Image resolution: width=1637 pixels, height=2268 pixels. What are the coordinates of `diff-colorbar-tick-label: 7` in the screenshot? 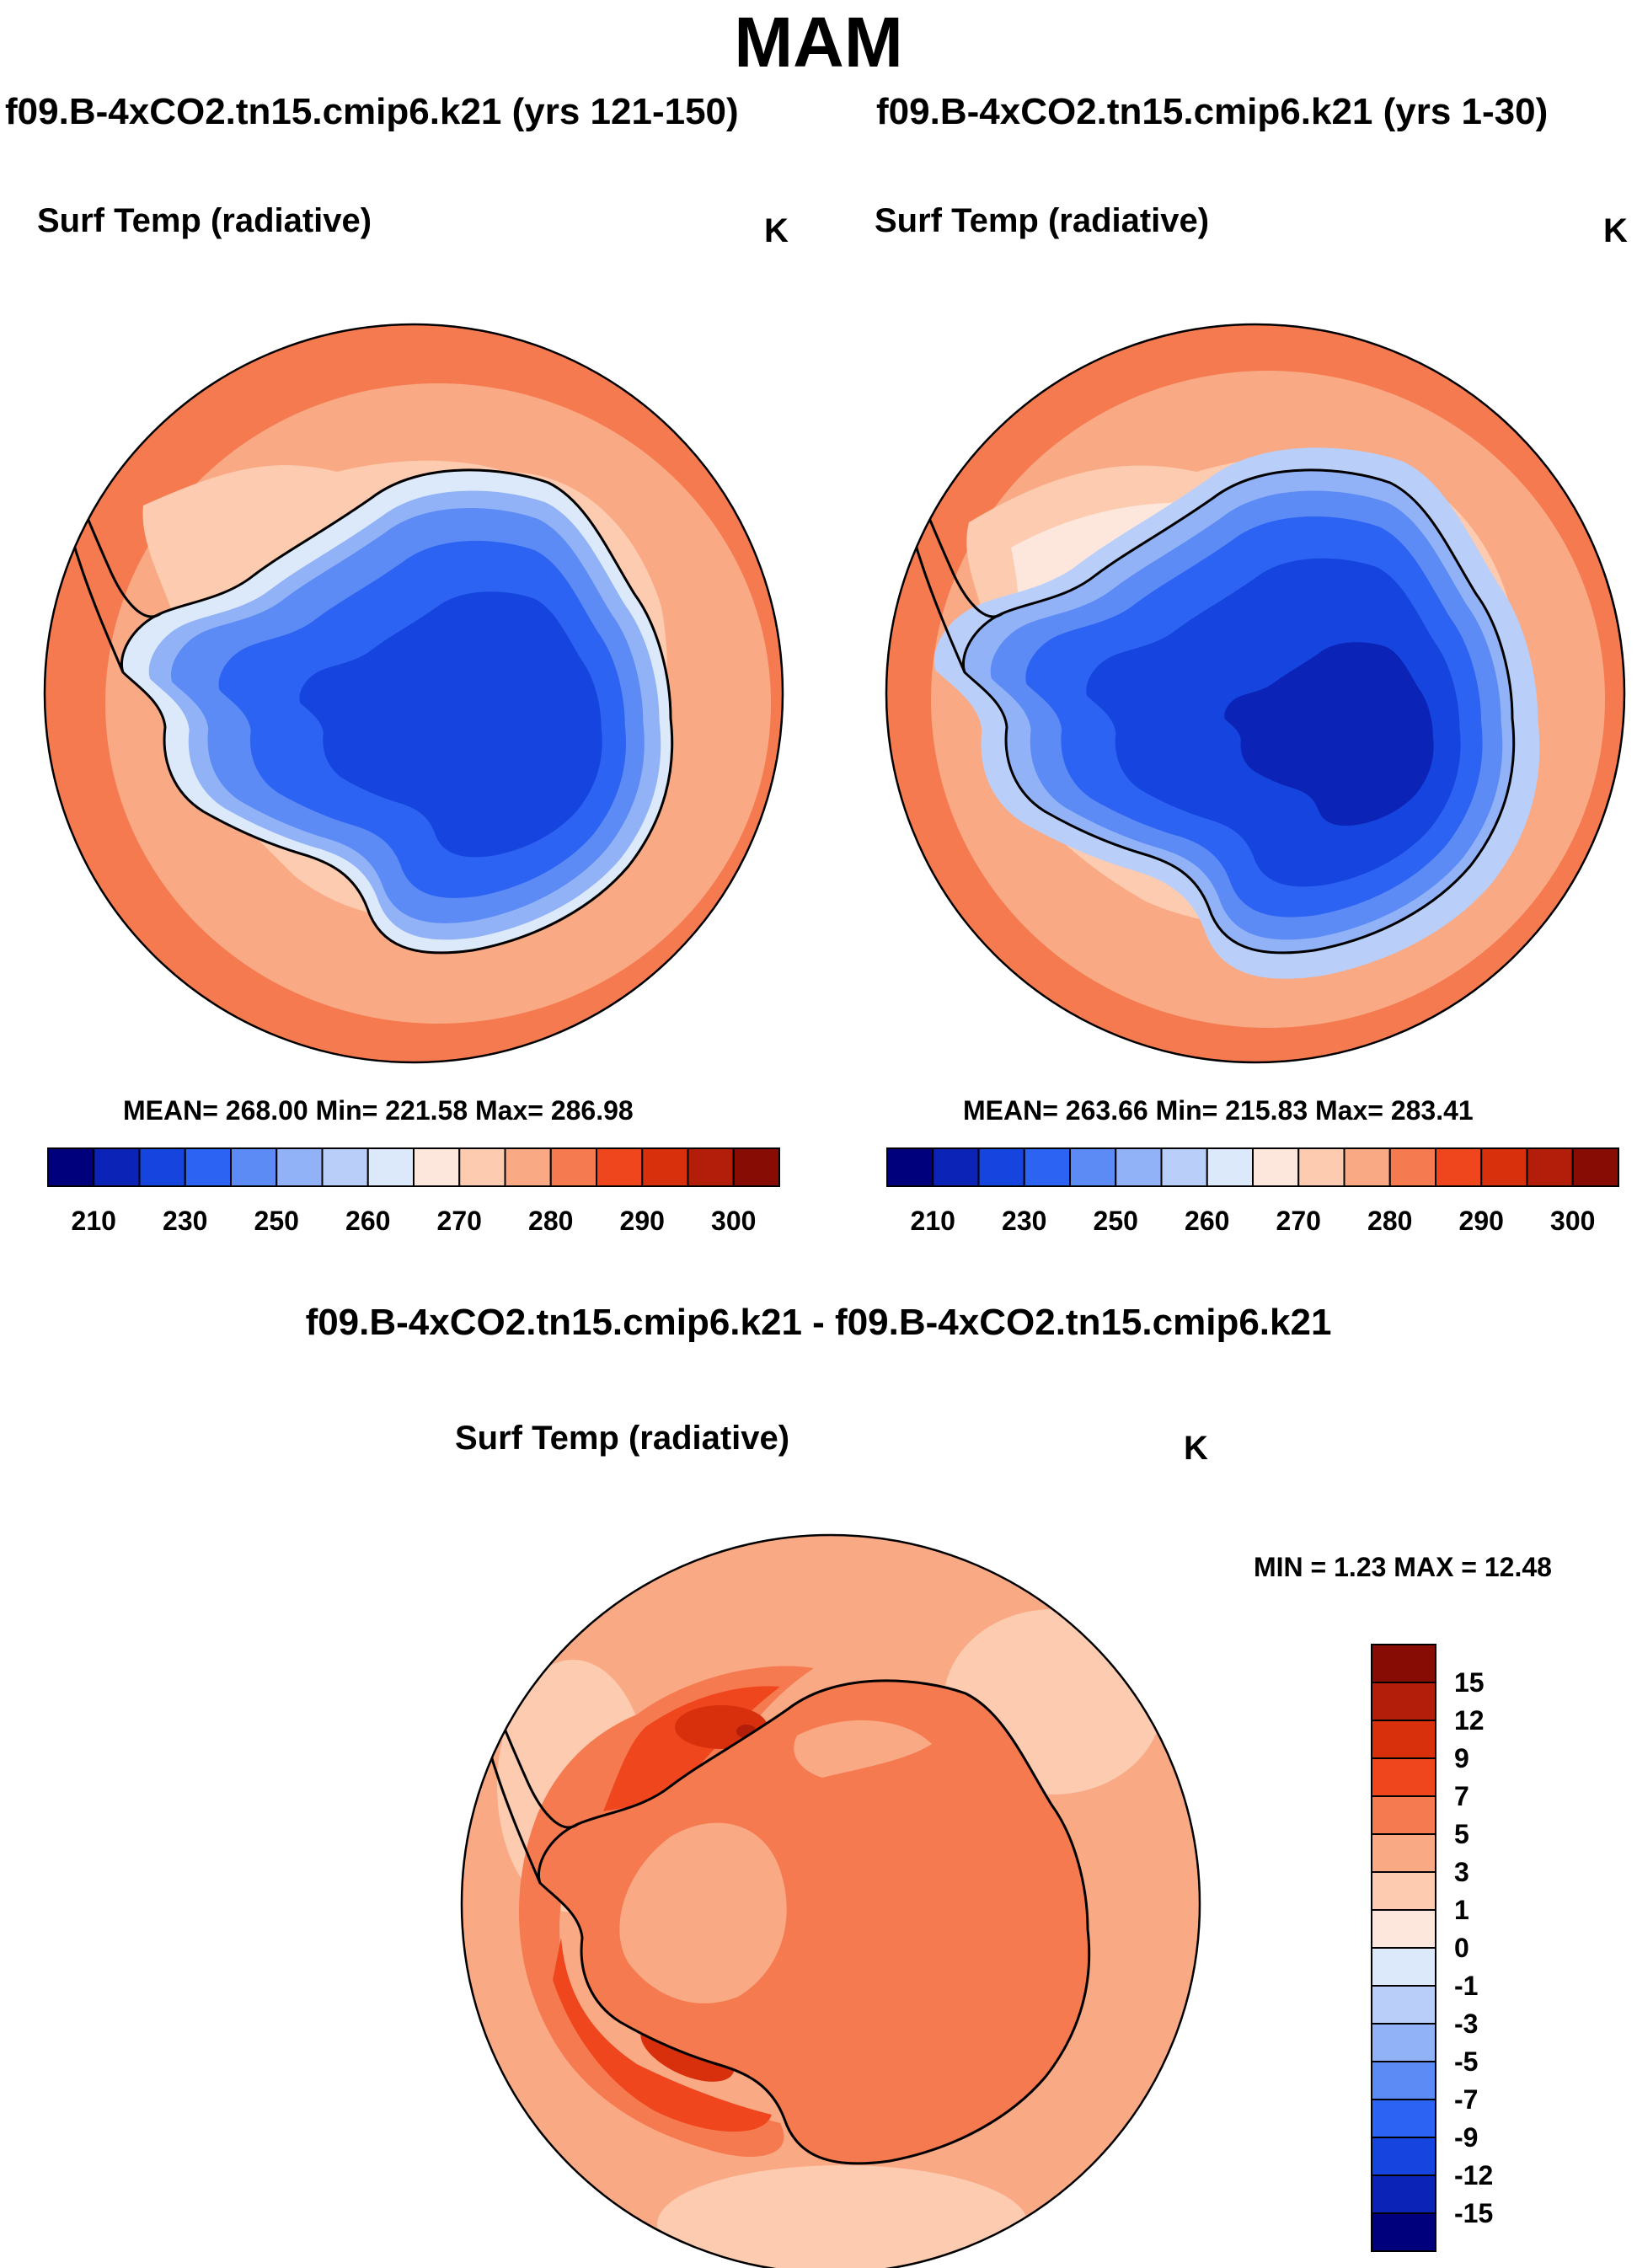 It's located at (1461, 1796).